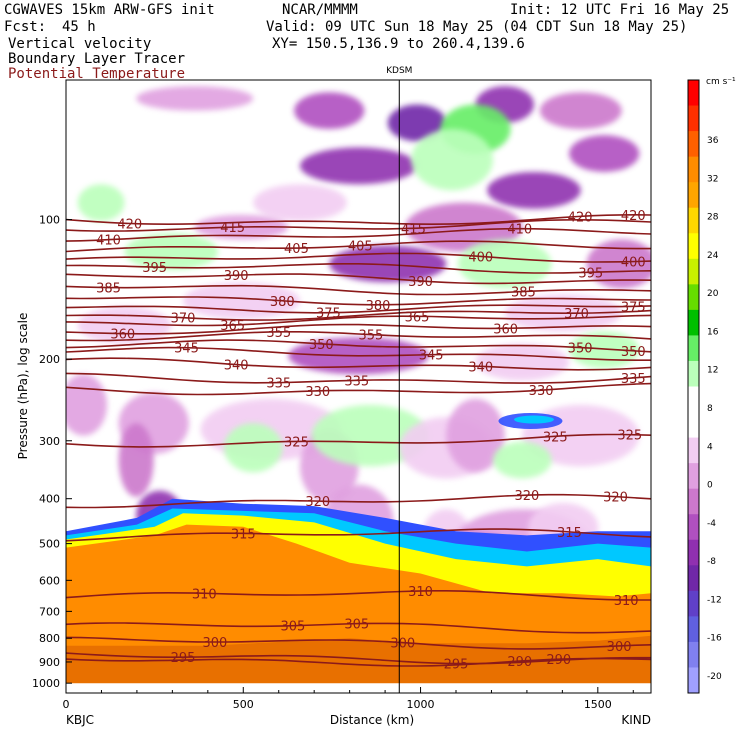  What do you see at coordinates (519, 230) in the screenshot?
I see `theta-label-410: 410` at bounding box center [519, 230].